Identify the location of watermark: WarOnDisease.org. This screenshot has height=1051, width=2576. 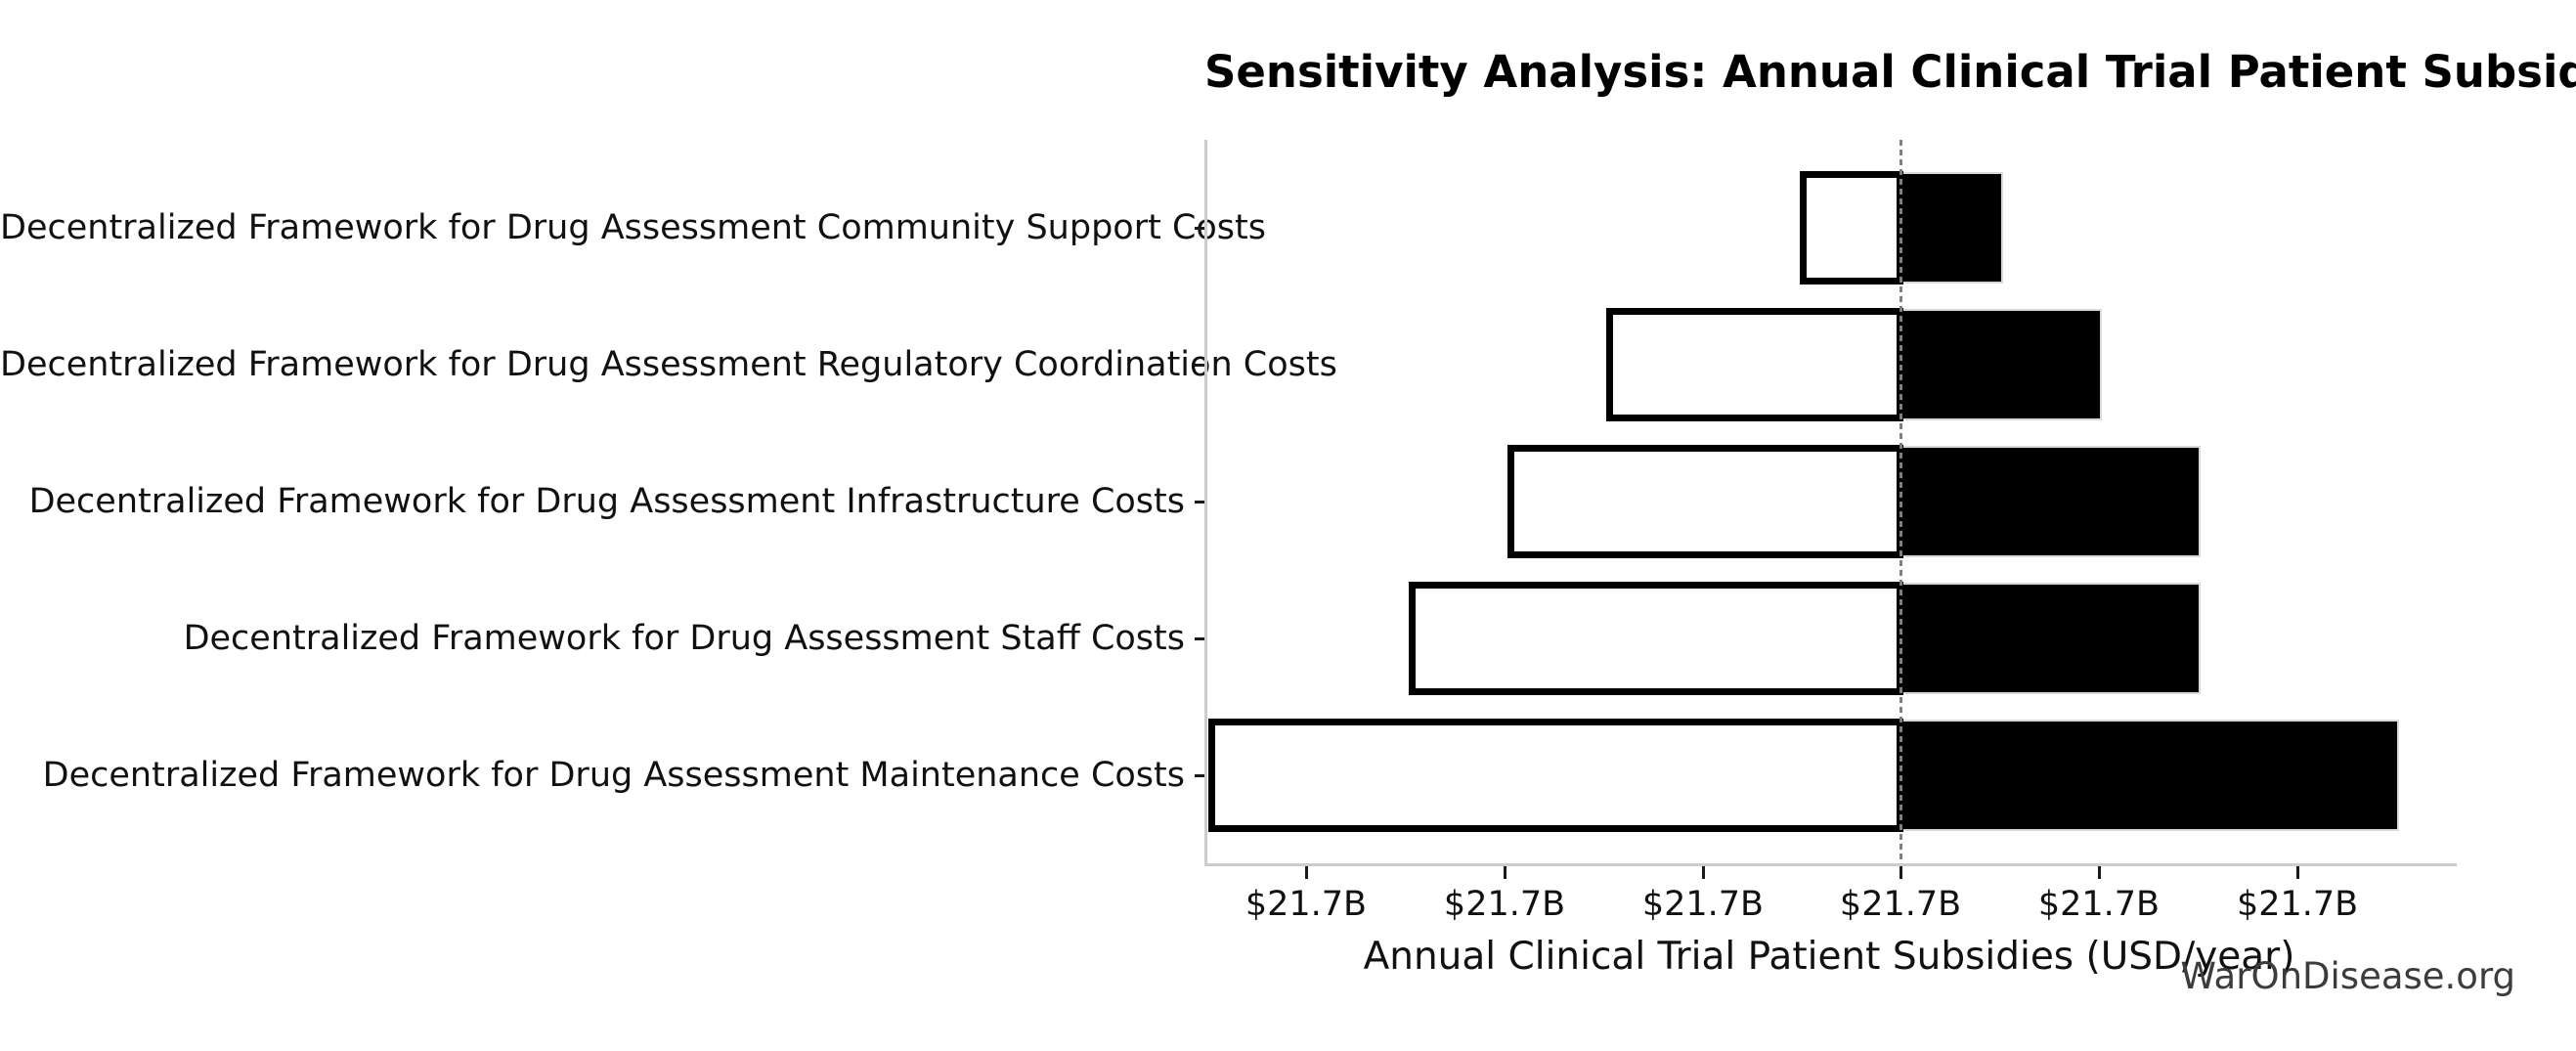
(2347, 976).